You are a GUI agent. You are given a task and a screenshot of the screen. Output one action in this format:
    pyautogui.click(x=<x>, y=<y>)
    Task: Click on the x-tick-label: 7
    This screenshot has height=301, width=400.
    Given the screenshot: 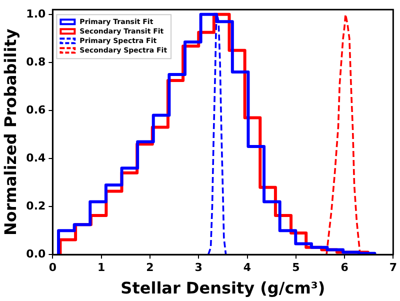 What is the action you would take?
    pyautogui.click(x=393, y=267)
    